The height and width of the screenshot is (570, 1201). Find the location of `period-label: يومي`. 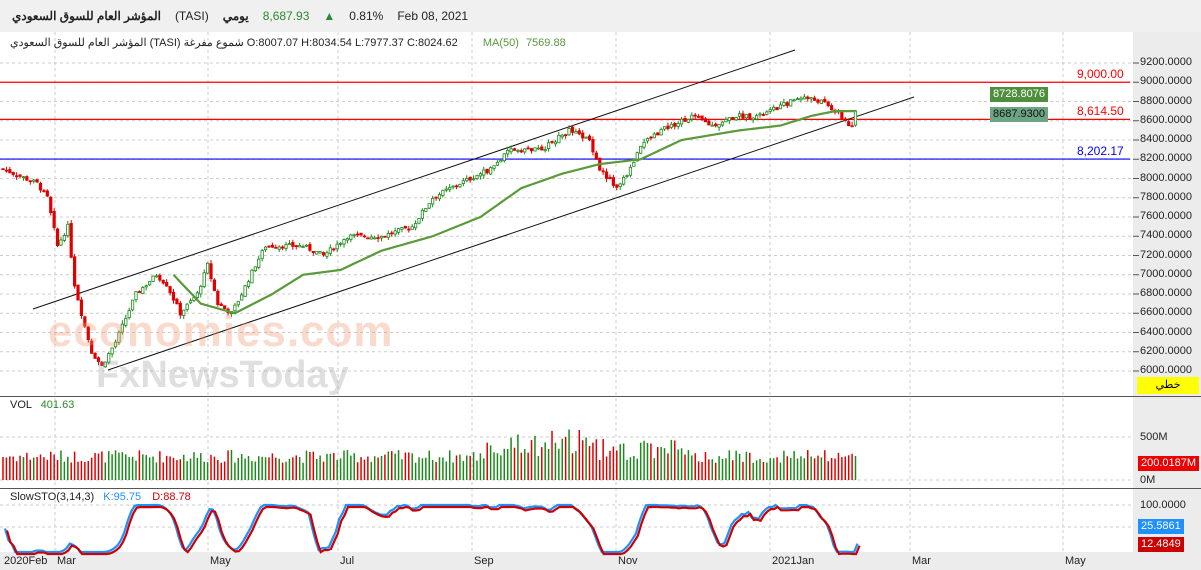

period-label: يومي is located at coordinates (235, 16).